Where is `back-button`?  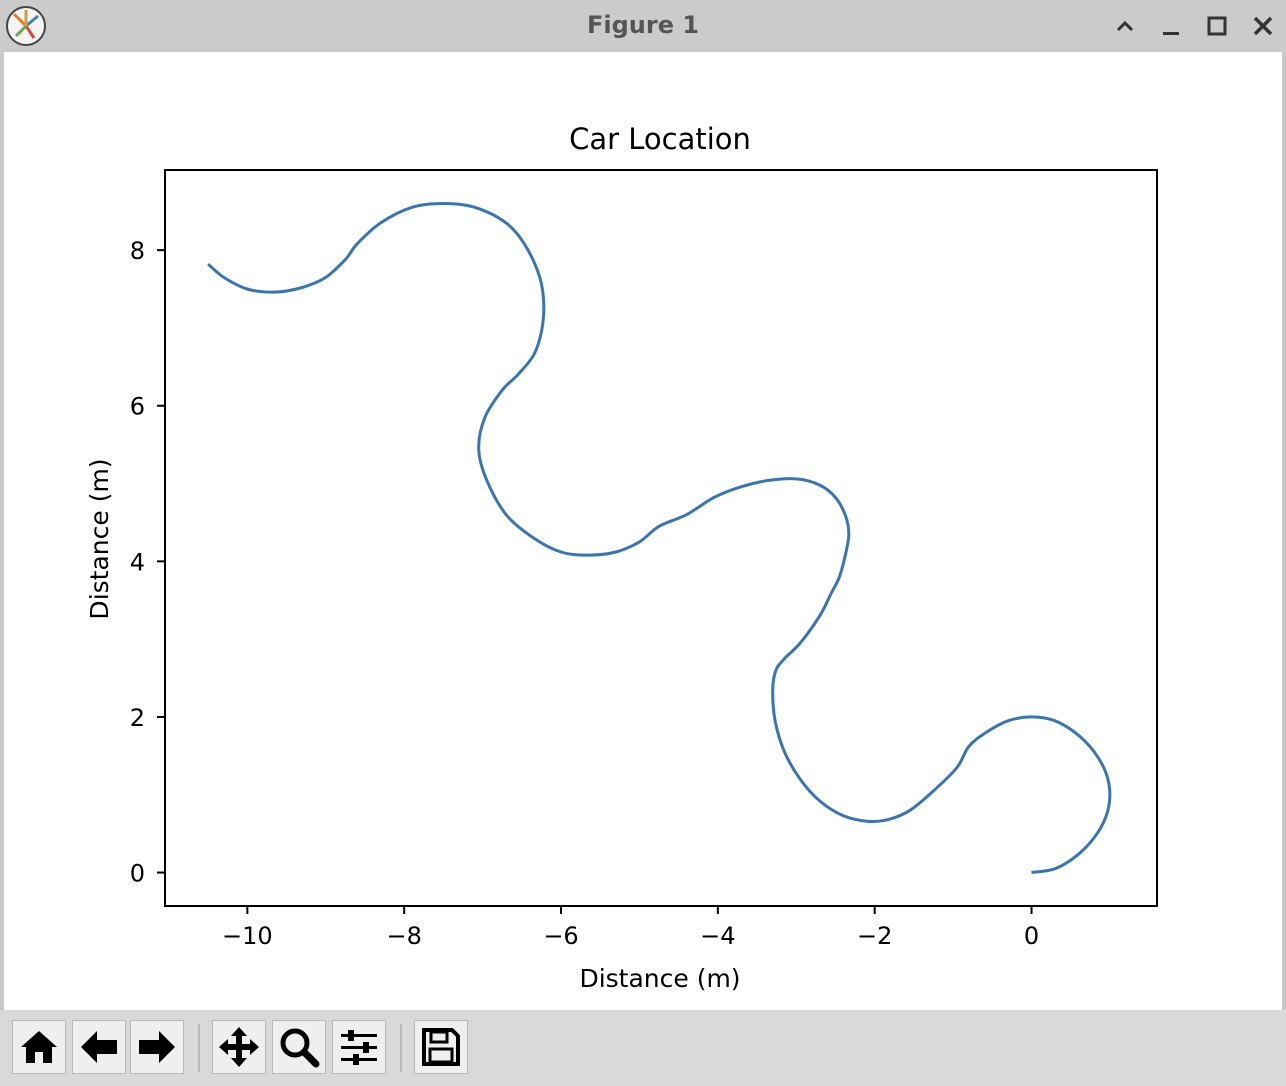 back-button is located at coordinates (99, 1047).